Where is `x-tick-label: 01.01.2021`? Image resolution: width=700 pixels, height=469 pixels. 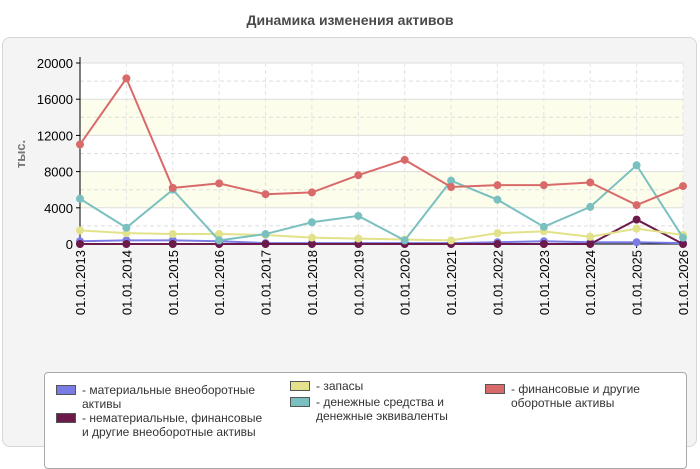
x-tick-label: 01.01.2021 is located at coordinates (451, 282).